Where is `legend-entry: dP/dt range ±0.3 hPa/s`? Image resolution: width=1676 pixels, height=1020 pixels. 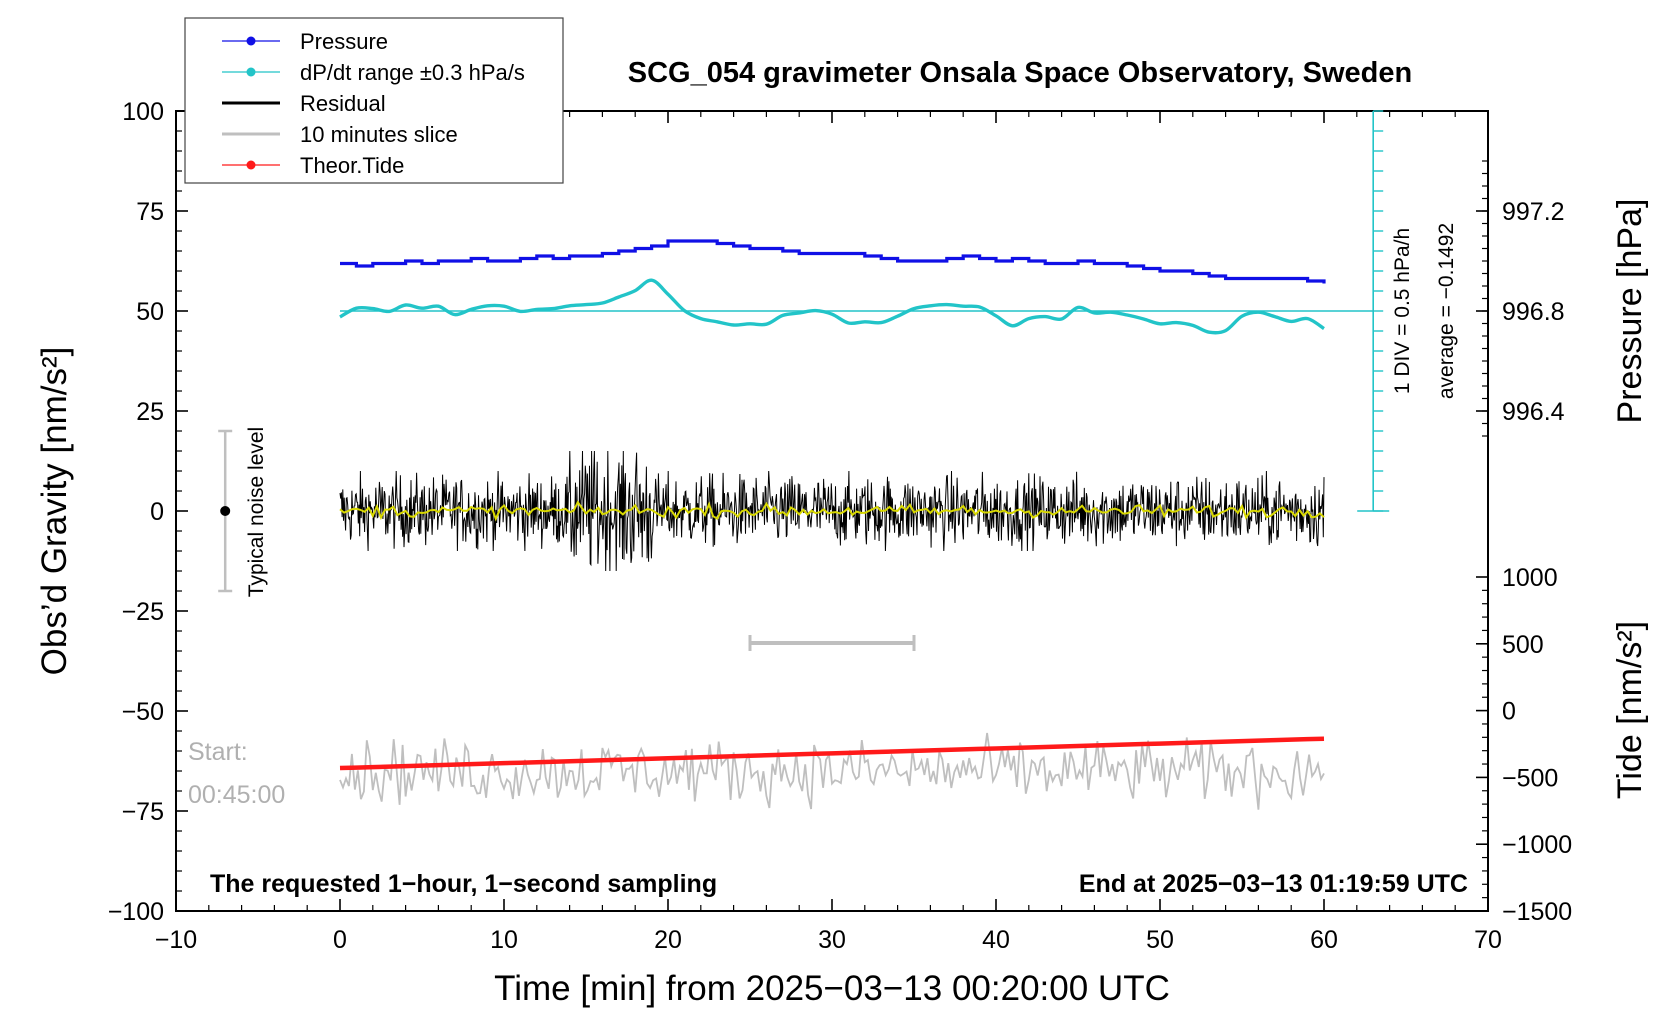 legend-entry: dP/dt range ±0.3 hPa/s is located at coordinates (373, 72).